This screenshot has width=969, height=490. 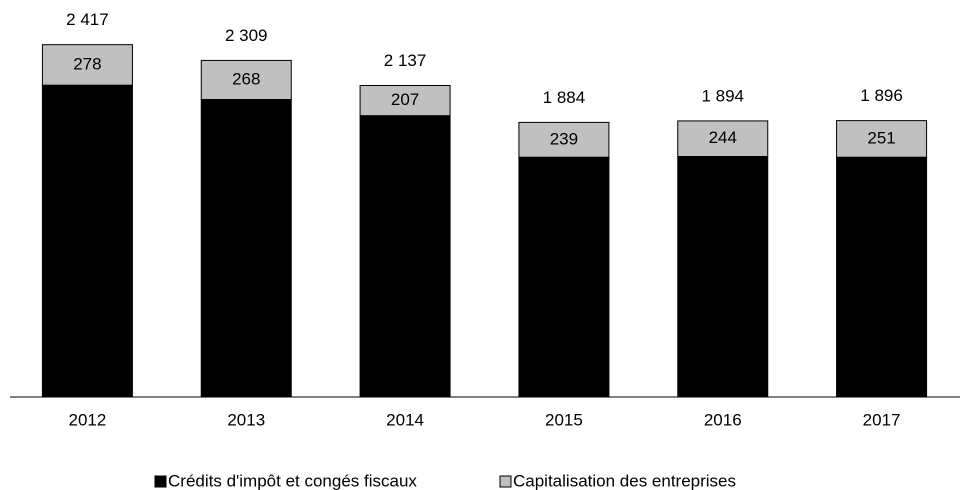 I want to click on value-label: 207, so click(x=405, y=99).